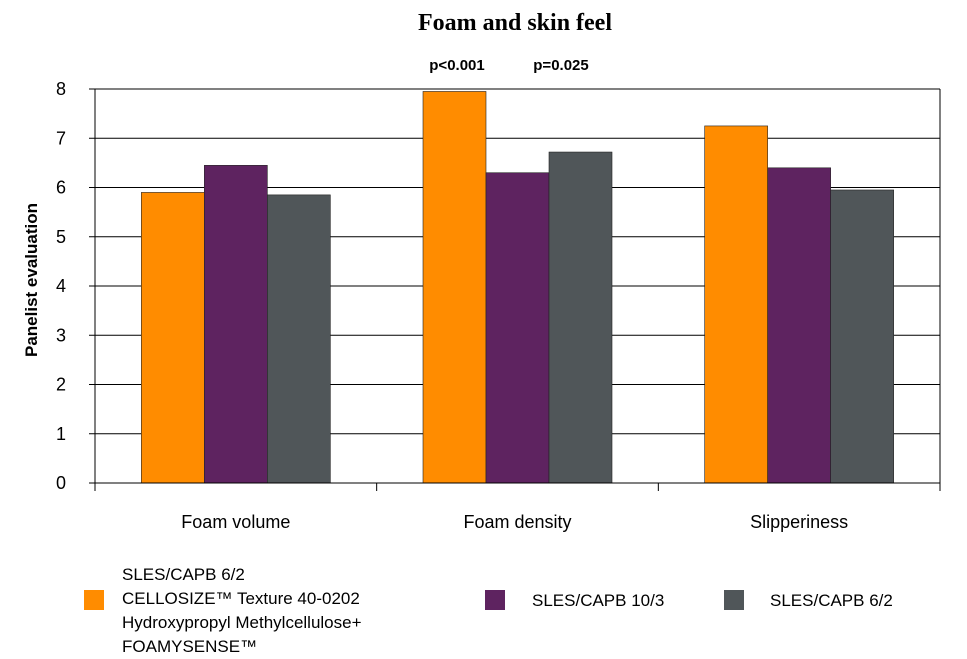  Describe the element at coordinates (241, 598) in the screenshot. I see `legend-label-line: CELLOSIZE™ Texture 40-0202` at that location.